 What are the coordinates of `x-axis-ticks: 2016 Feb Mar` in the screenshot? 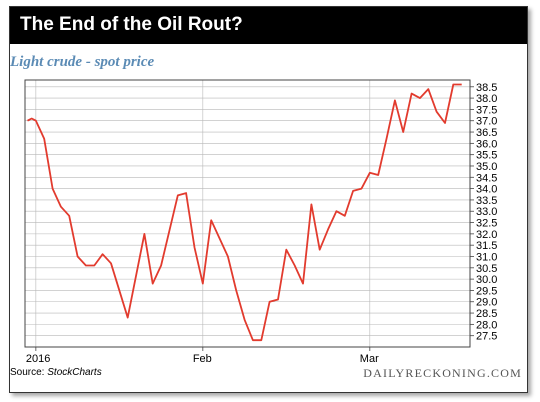 It's located at (202, 356).